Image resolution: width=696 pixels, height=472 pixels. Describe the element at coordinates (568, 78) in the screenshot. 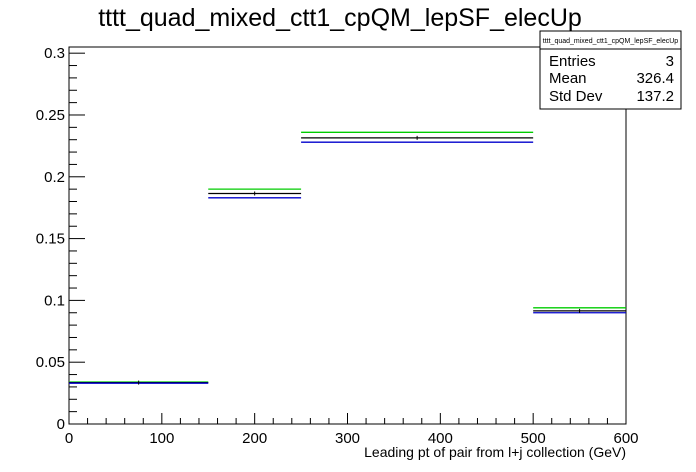

I see `stats-mean-label: Mean` at that location.